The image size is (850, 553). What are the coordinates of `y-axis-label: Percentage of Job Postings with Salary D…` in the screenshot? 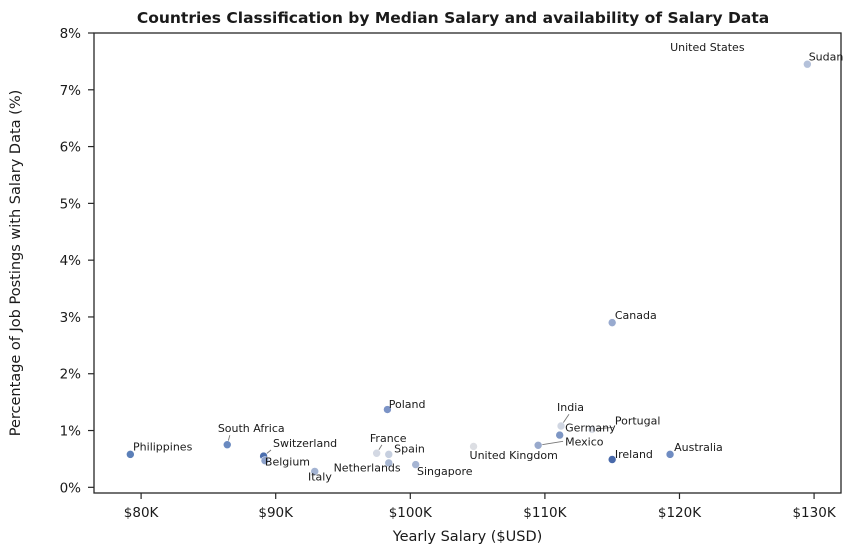 It's located at (16, 263).